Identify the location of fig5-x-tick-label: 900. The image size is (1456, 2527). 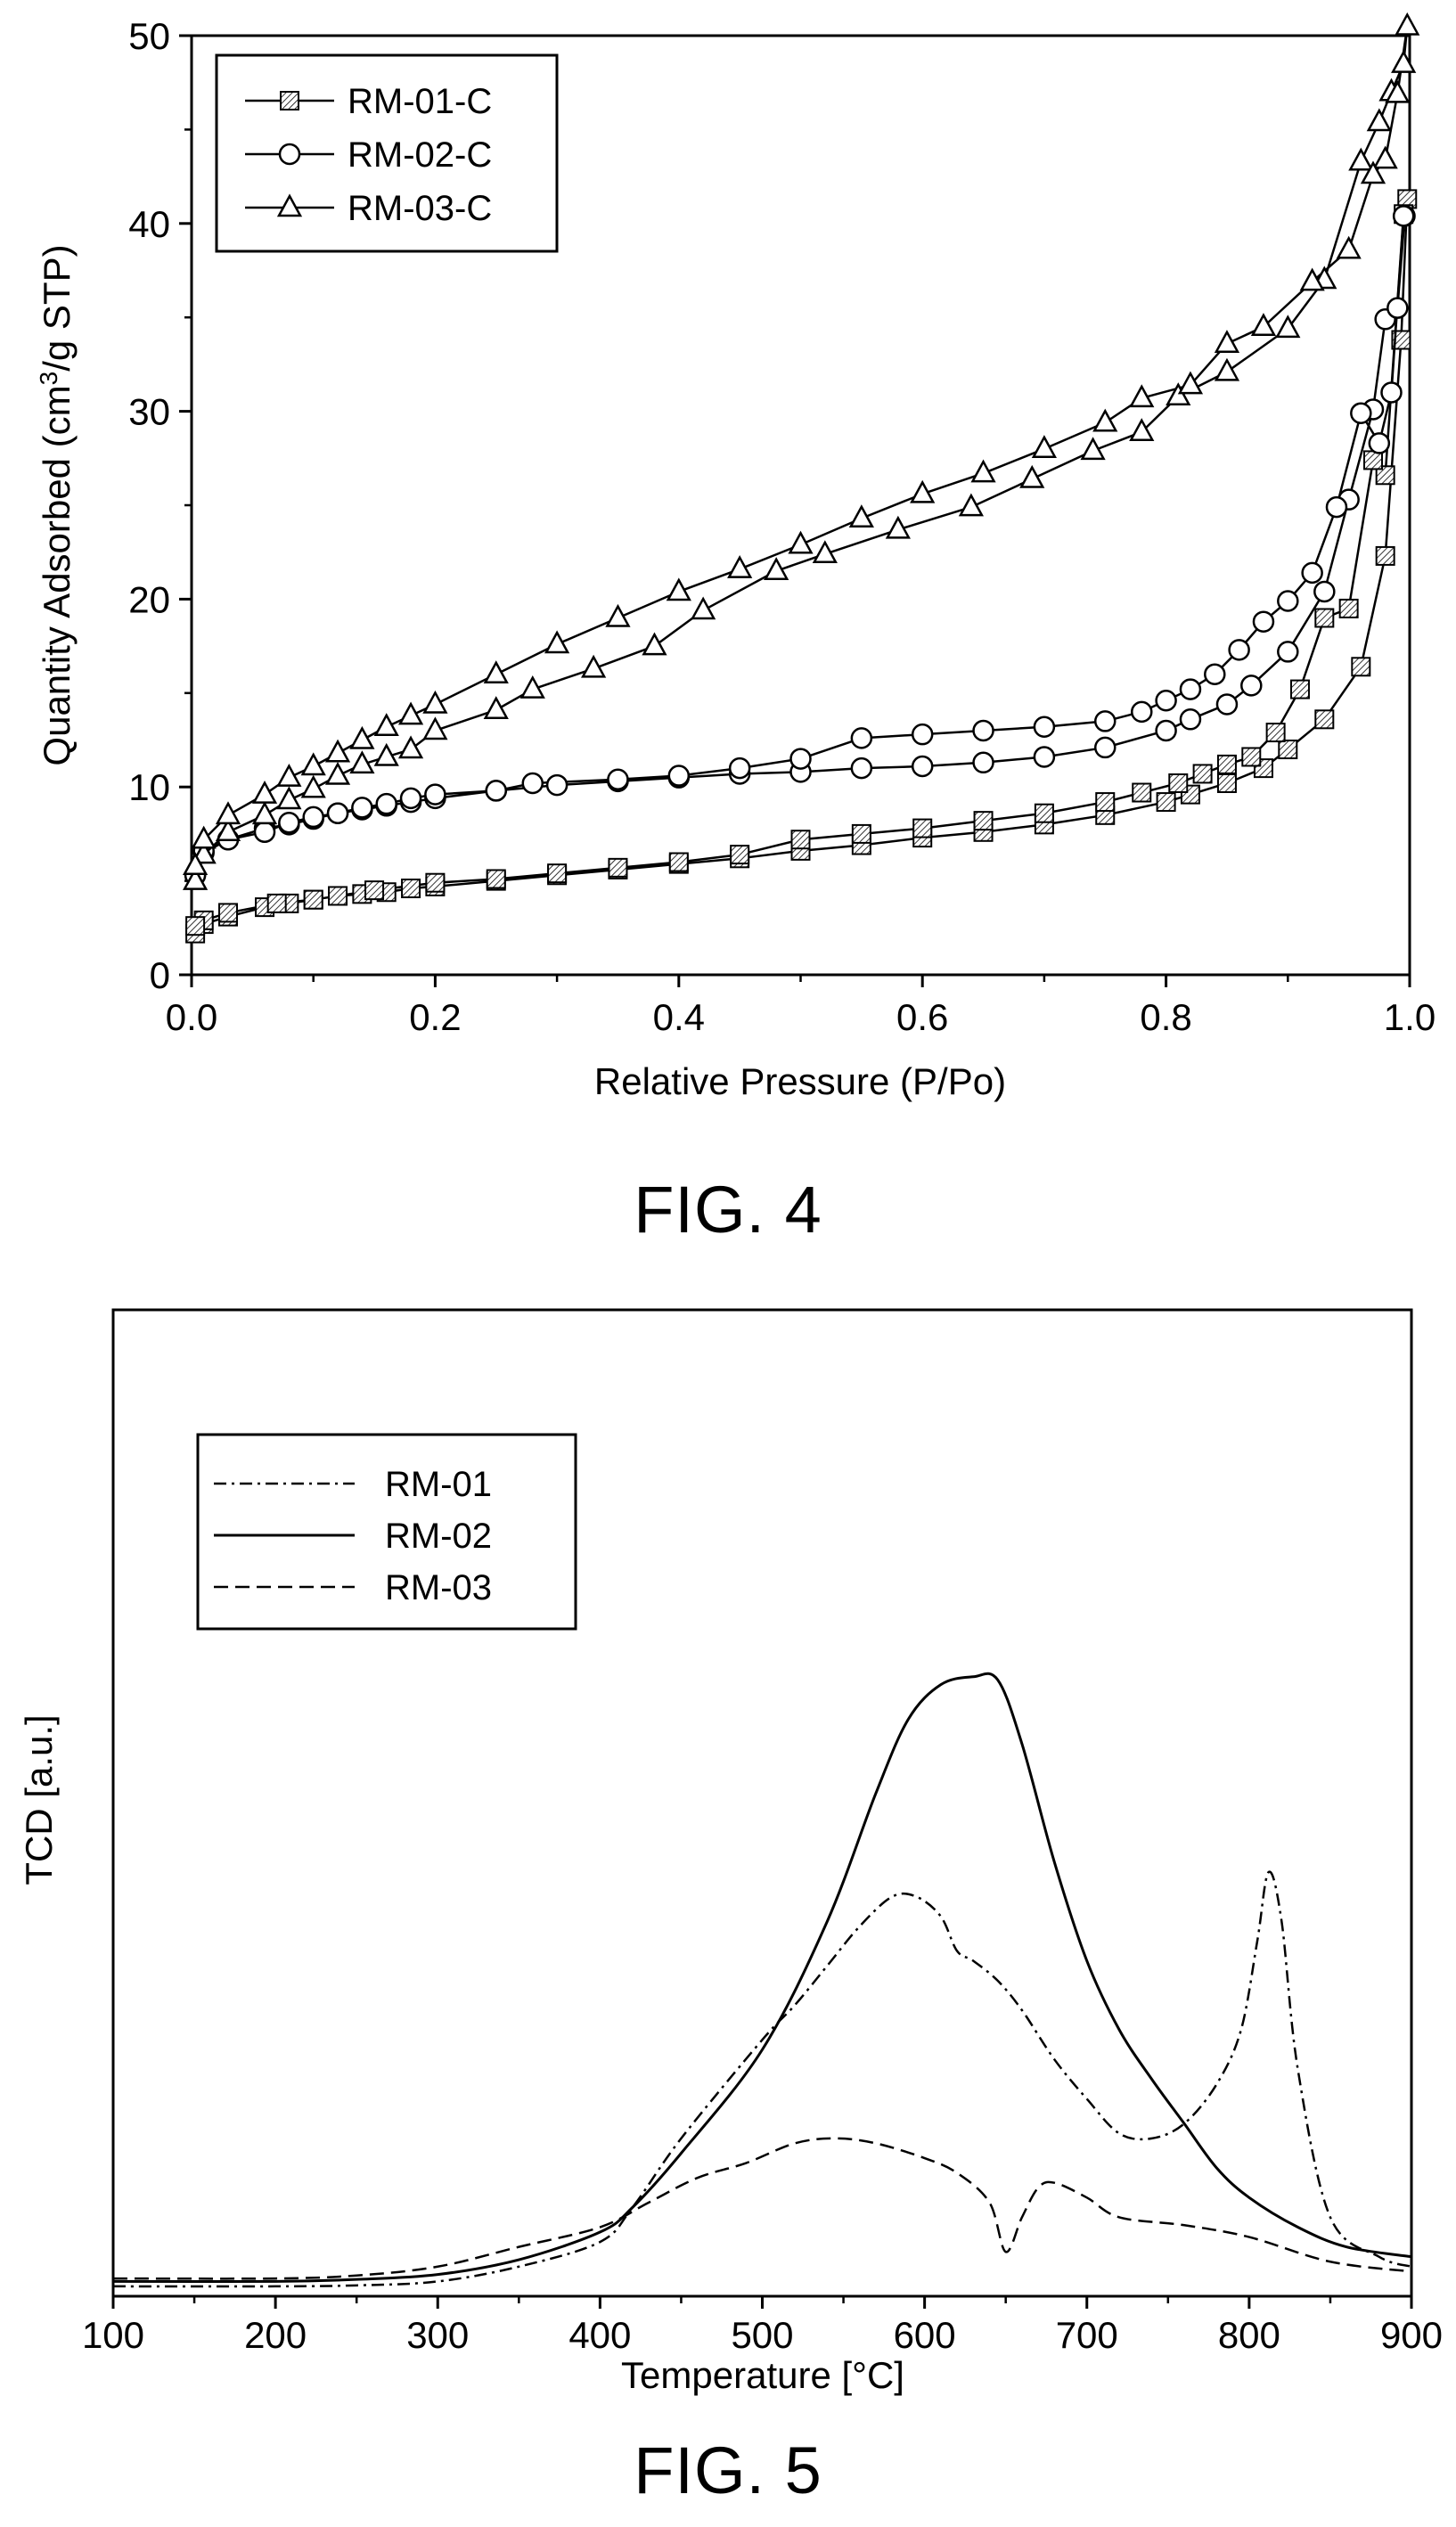
(1411, 2335).